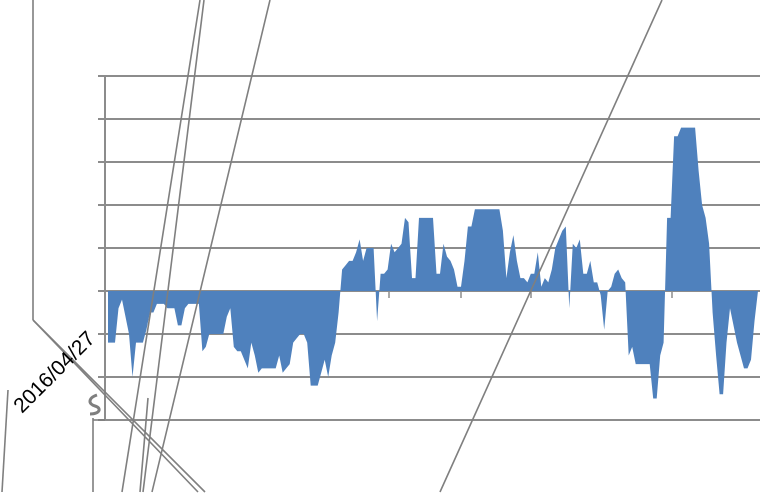 The image size is (760, 497). Describe the element at coordinates (94, 404) in the screenshot. I see `break-mark` at that location.